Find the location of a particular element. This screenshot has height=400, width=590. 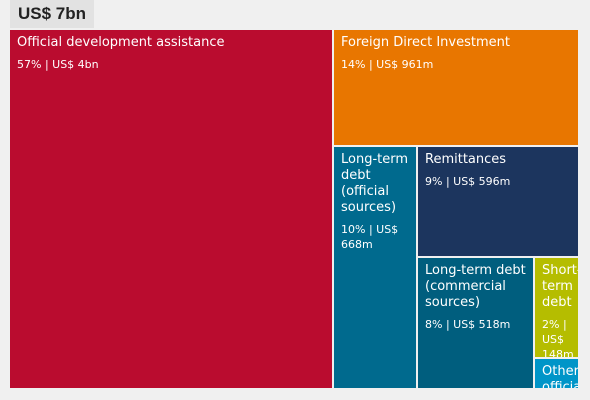

tile-ltd-commercial-value: 8% | US$ 518m is located at coordinates (468, 324).